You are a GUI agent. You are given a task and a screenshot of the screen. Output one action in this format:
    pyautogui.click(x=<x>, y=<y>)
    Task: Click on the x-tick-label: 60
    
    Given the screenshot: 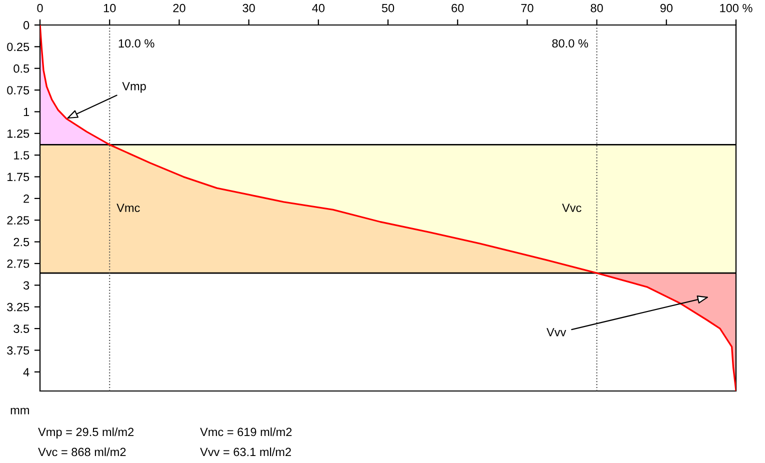 What is the action you would take?
    pyautogui.click(x=458, y=8)
    